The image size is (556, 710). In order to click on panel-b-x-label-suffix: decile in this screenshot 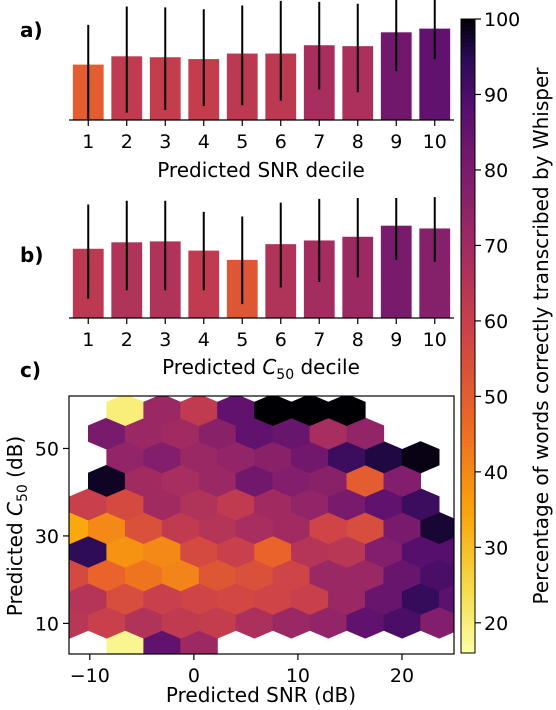, I will do `click(327, 367)`.